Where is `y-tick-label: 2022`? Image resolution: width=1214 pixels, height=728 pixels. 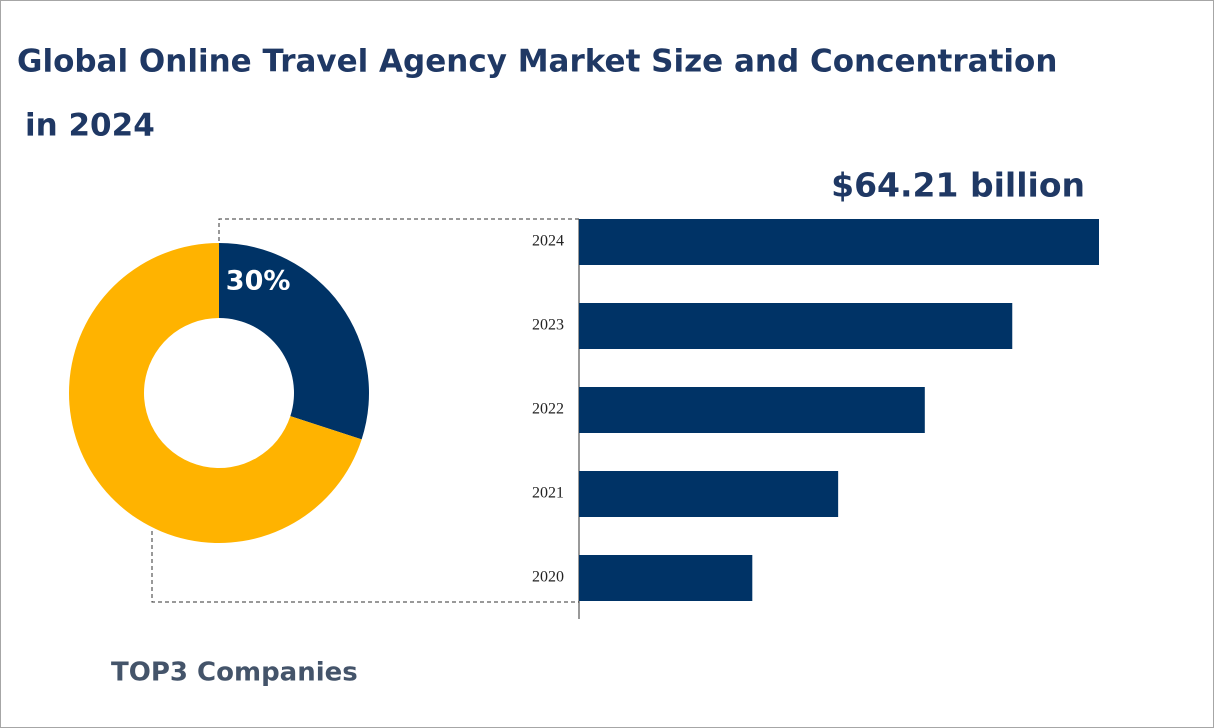
y-tick-label: 2022 is located at coordinates (548, 409).